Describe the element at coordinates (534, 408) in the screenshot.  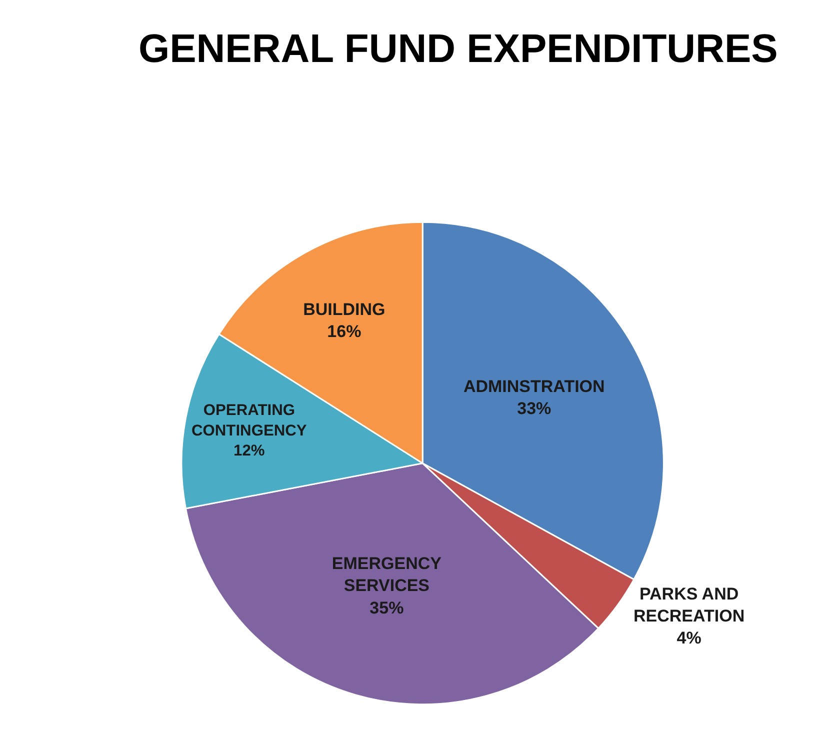
I see `data-label: 33%` at that location.